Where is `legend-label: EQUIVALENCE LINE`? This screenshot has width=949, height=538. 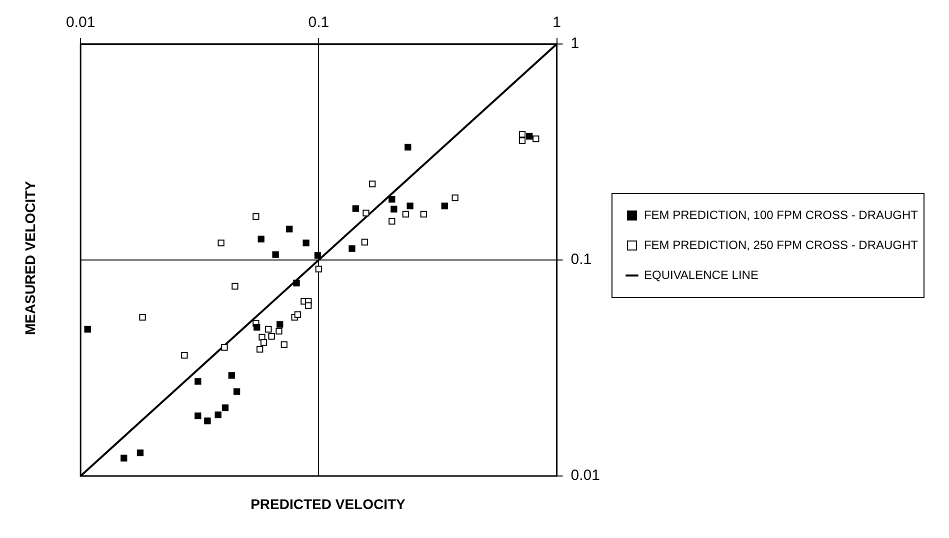 legend-label: EQUIVALENCE LINE is located at coordinates (701, 275).